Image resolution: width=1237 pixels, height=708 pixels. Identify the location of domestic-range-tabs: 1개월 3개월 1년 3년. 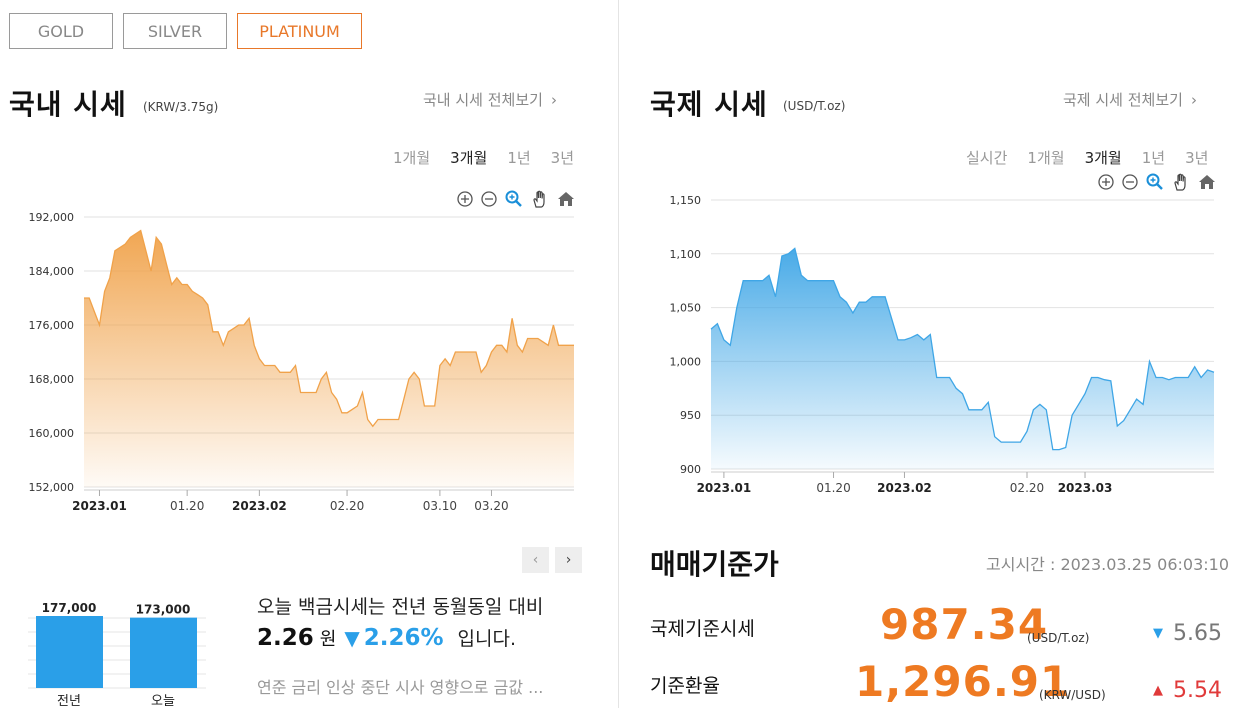
(483, 157).